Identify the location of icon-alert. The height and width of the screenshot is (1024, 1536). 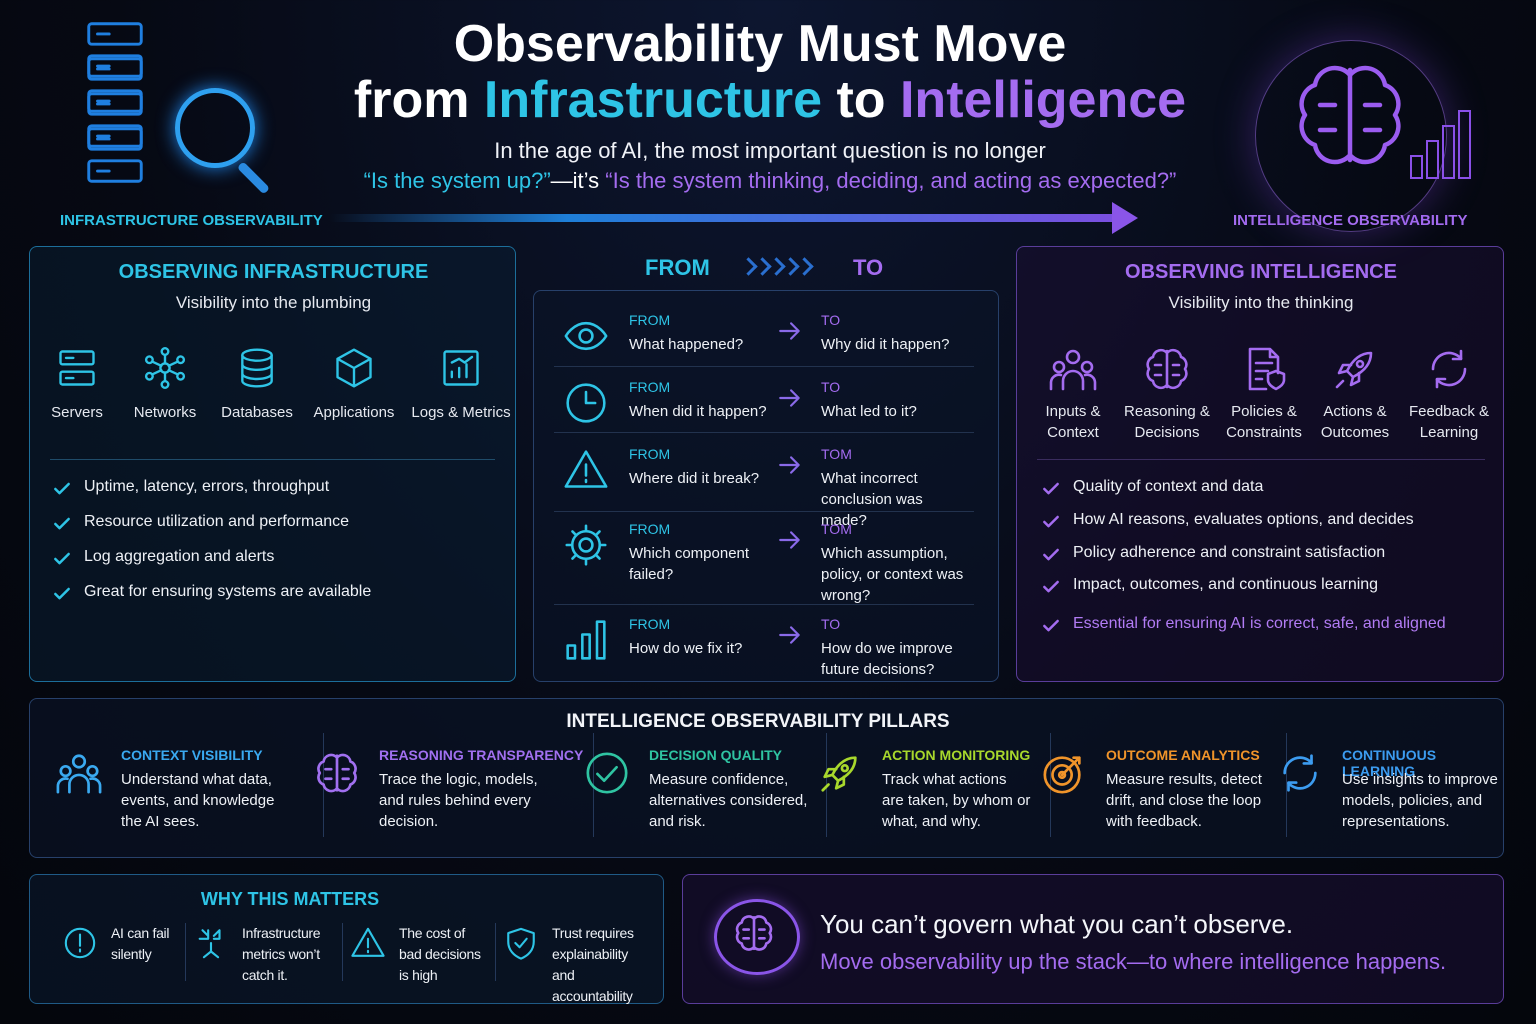
(80, 943).